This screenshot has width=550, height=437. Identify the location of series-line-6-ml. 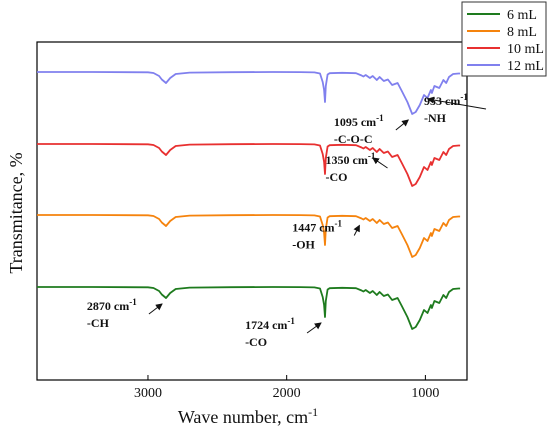
(249, 308).